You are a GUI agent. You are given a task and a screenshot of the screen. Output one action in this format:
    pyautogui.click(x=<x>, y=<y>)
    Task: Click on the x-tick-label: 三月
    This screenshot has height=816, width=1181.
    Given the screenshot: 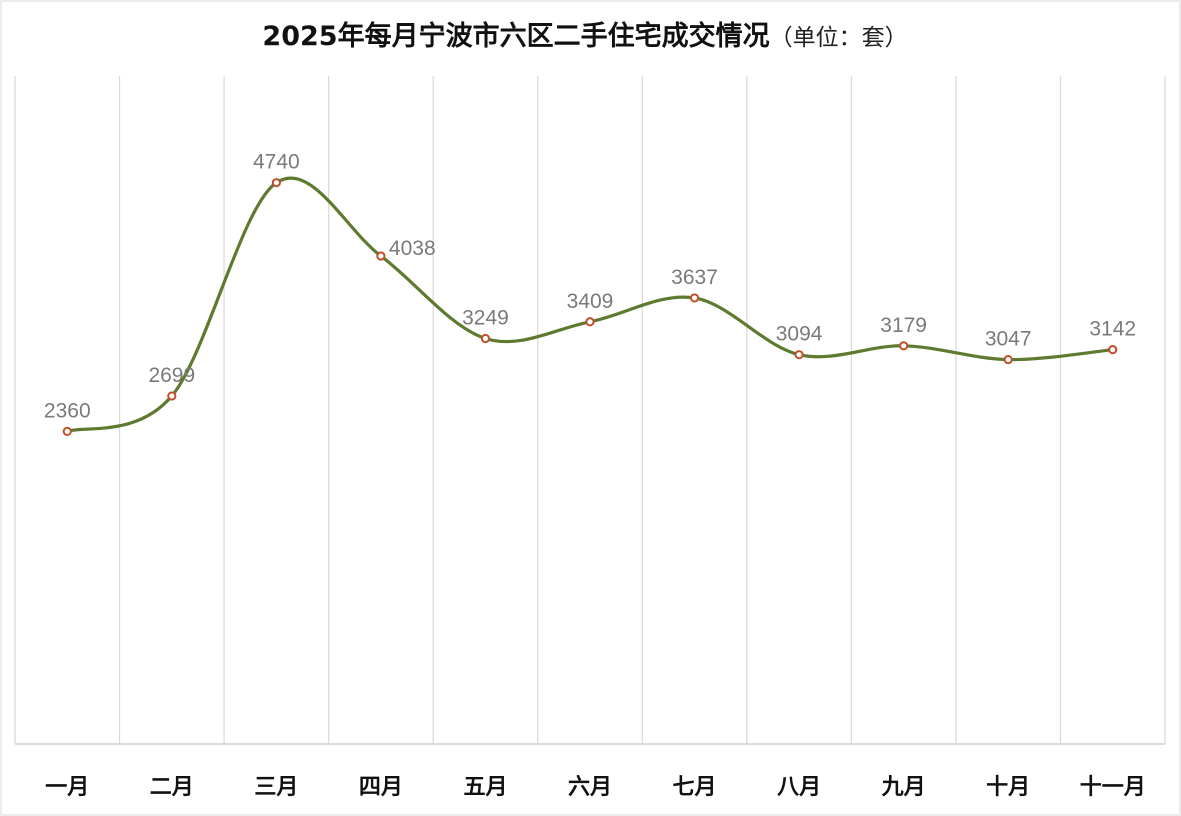 What is the action you would take?
    pyautogui.click(x=276, y=787)
    